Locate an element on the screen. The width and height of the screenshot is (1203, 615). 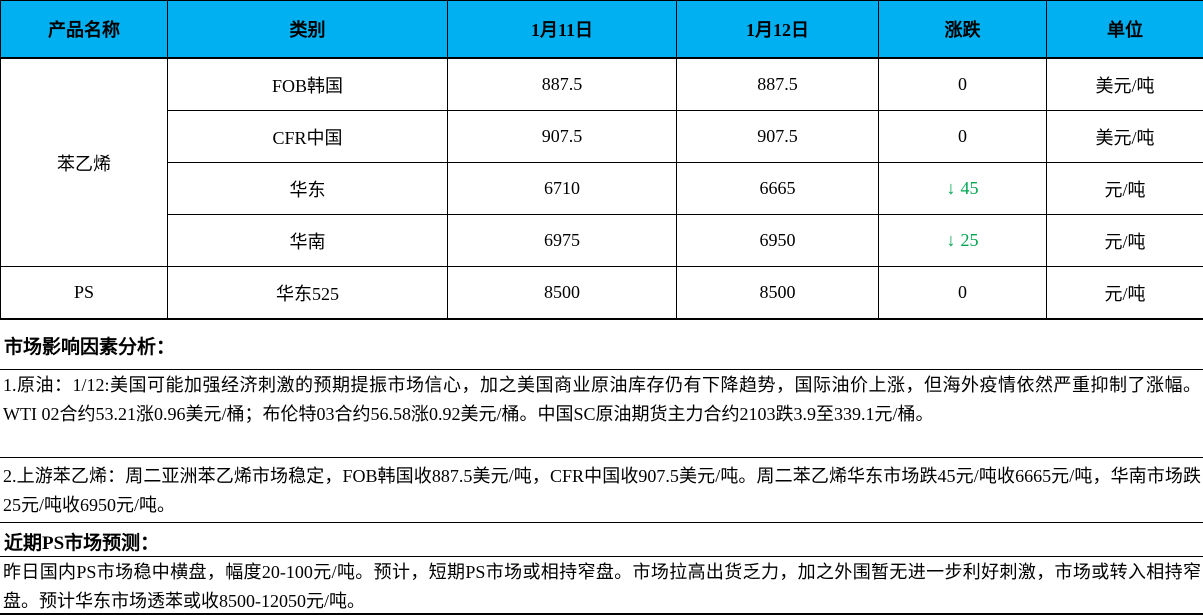
cell-category: 华东525 is located at coordinates (307, 293).